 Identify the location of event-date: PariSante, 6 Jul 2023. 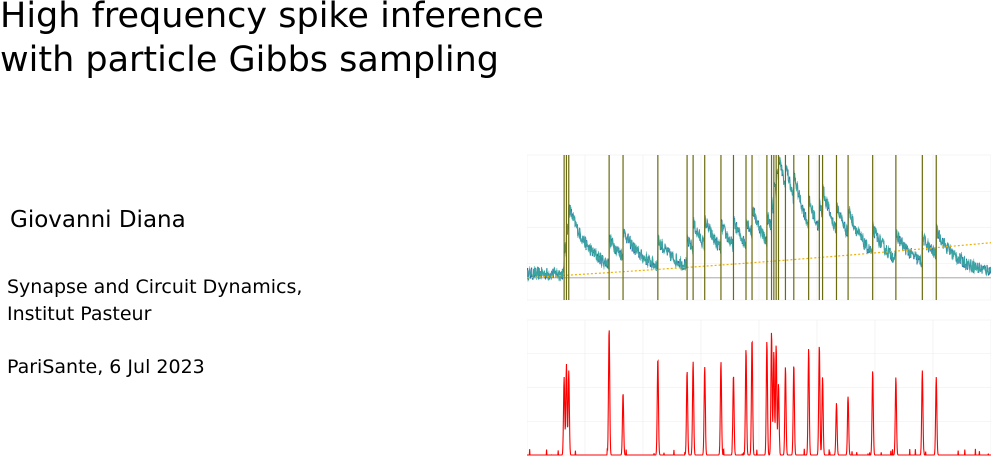
(106, 367).